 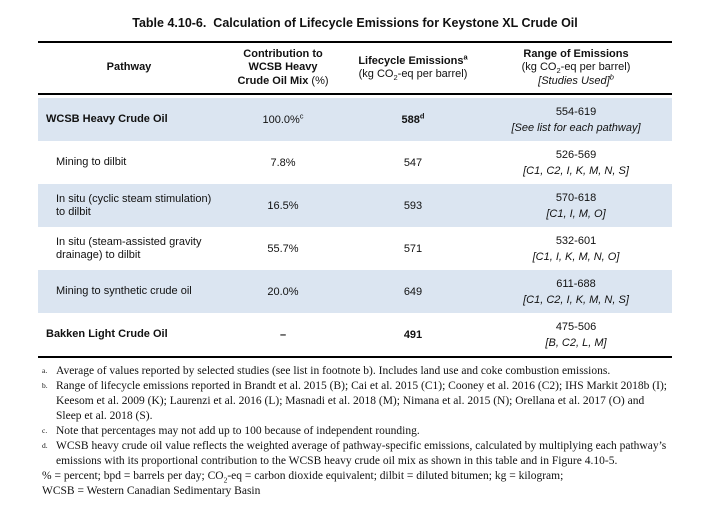 What do you see at coordinates (283, 53) in the screenshot?
I see `header-contribution-line1: Contribution to` at bounding box center [283, 53].